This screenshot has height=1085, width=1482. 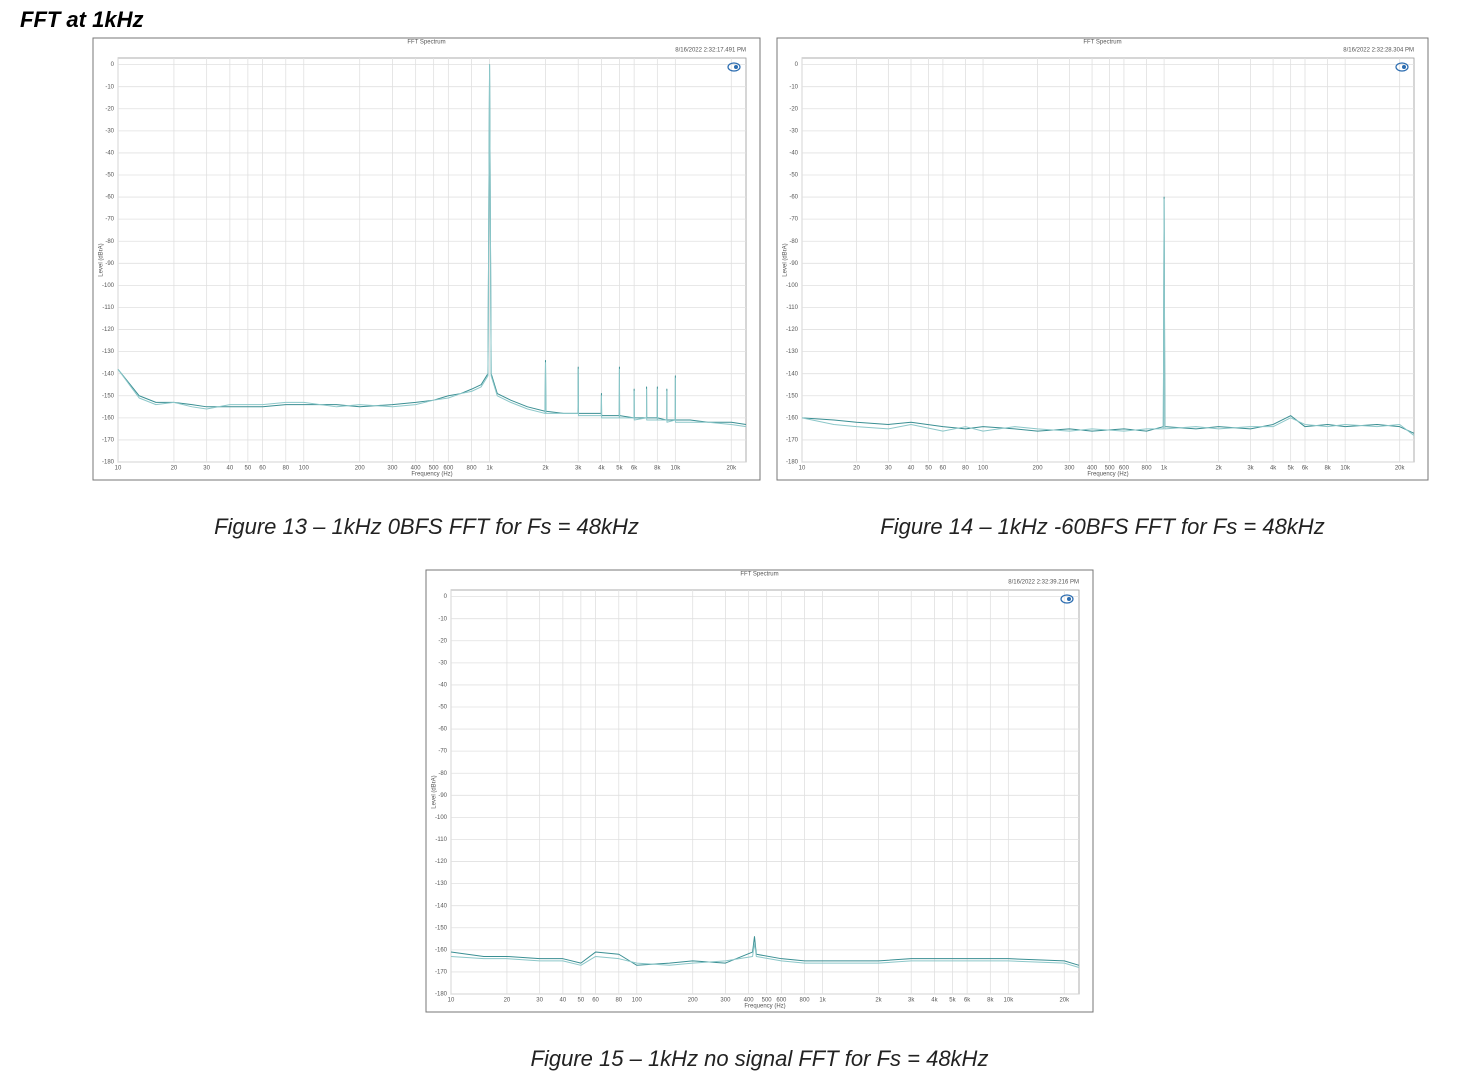 I want to click on timestamp: 8/16/2022 2:32:28.304 PM, so click(x=1378, y=51).